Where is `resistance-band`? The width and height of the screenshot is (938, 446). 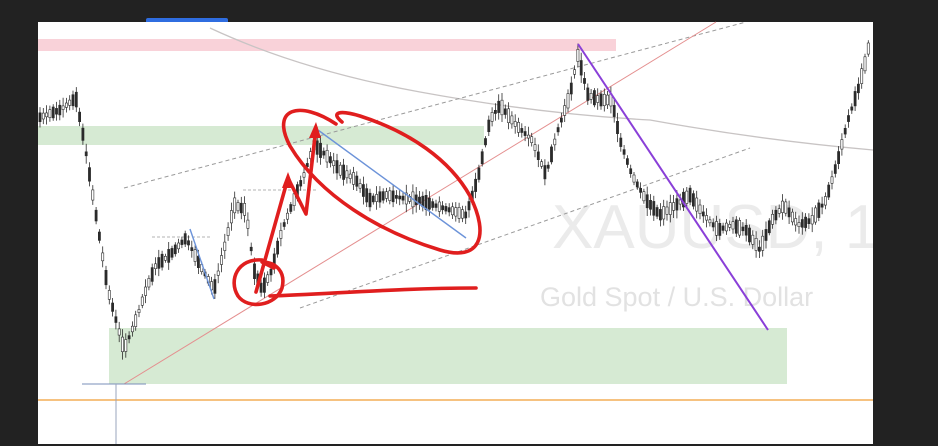 resistance-band is located at coordinates (261, 135).